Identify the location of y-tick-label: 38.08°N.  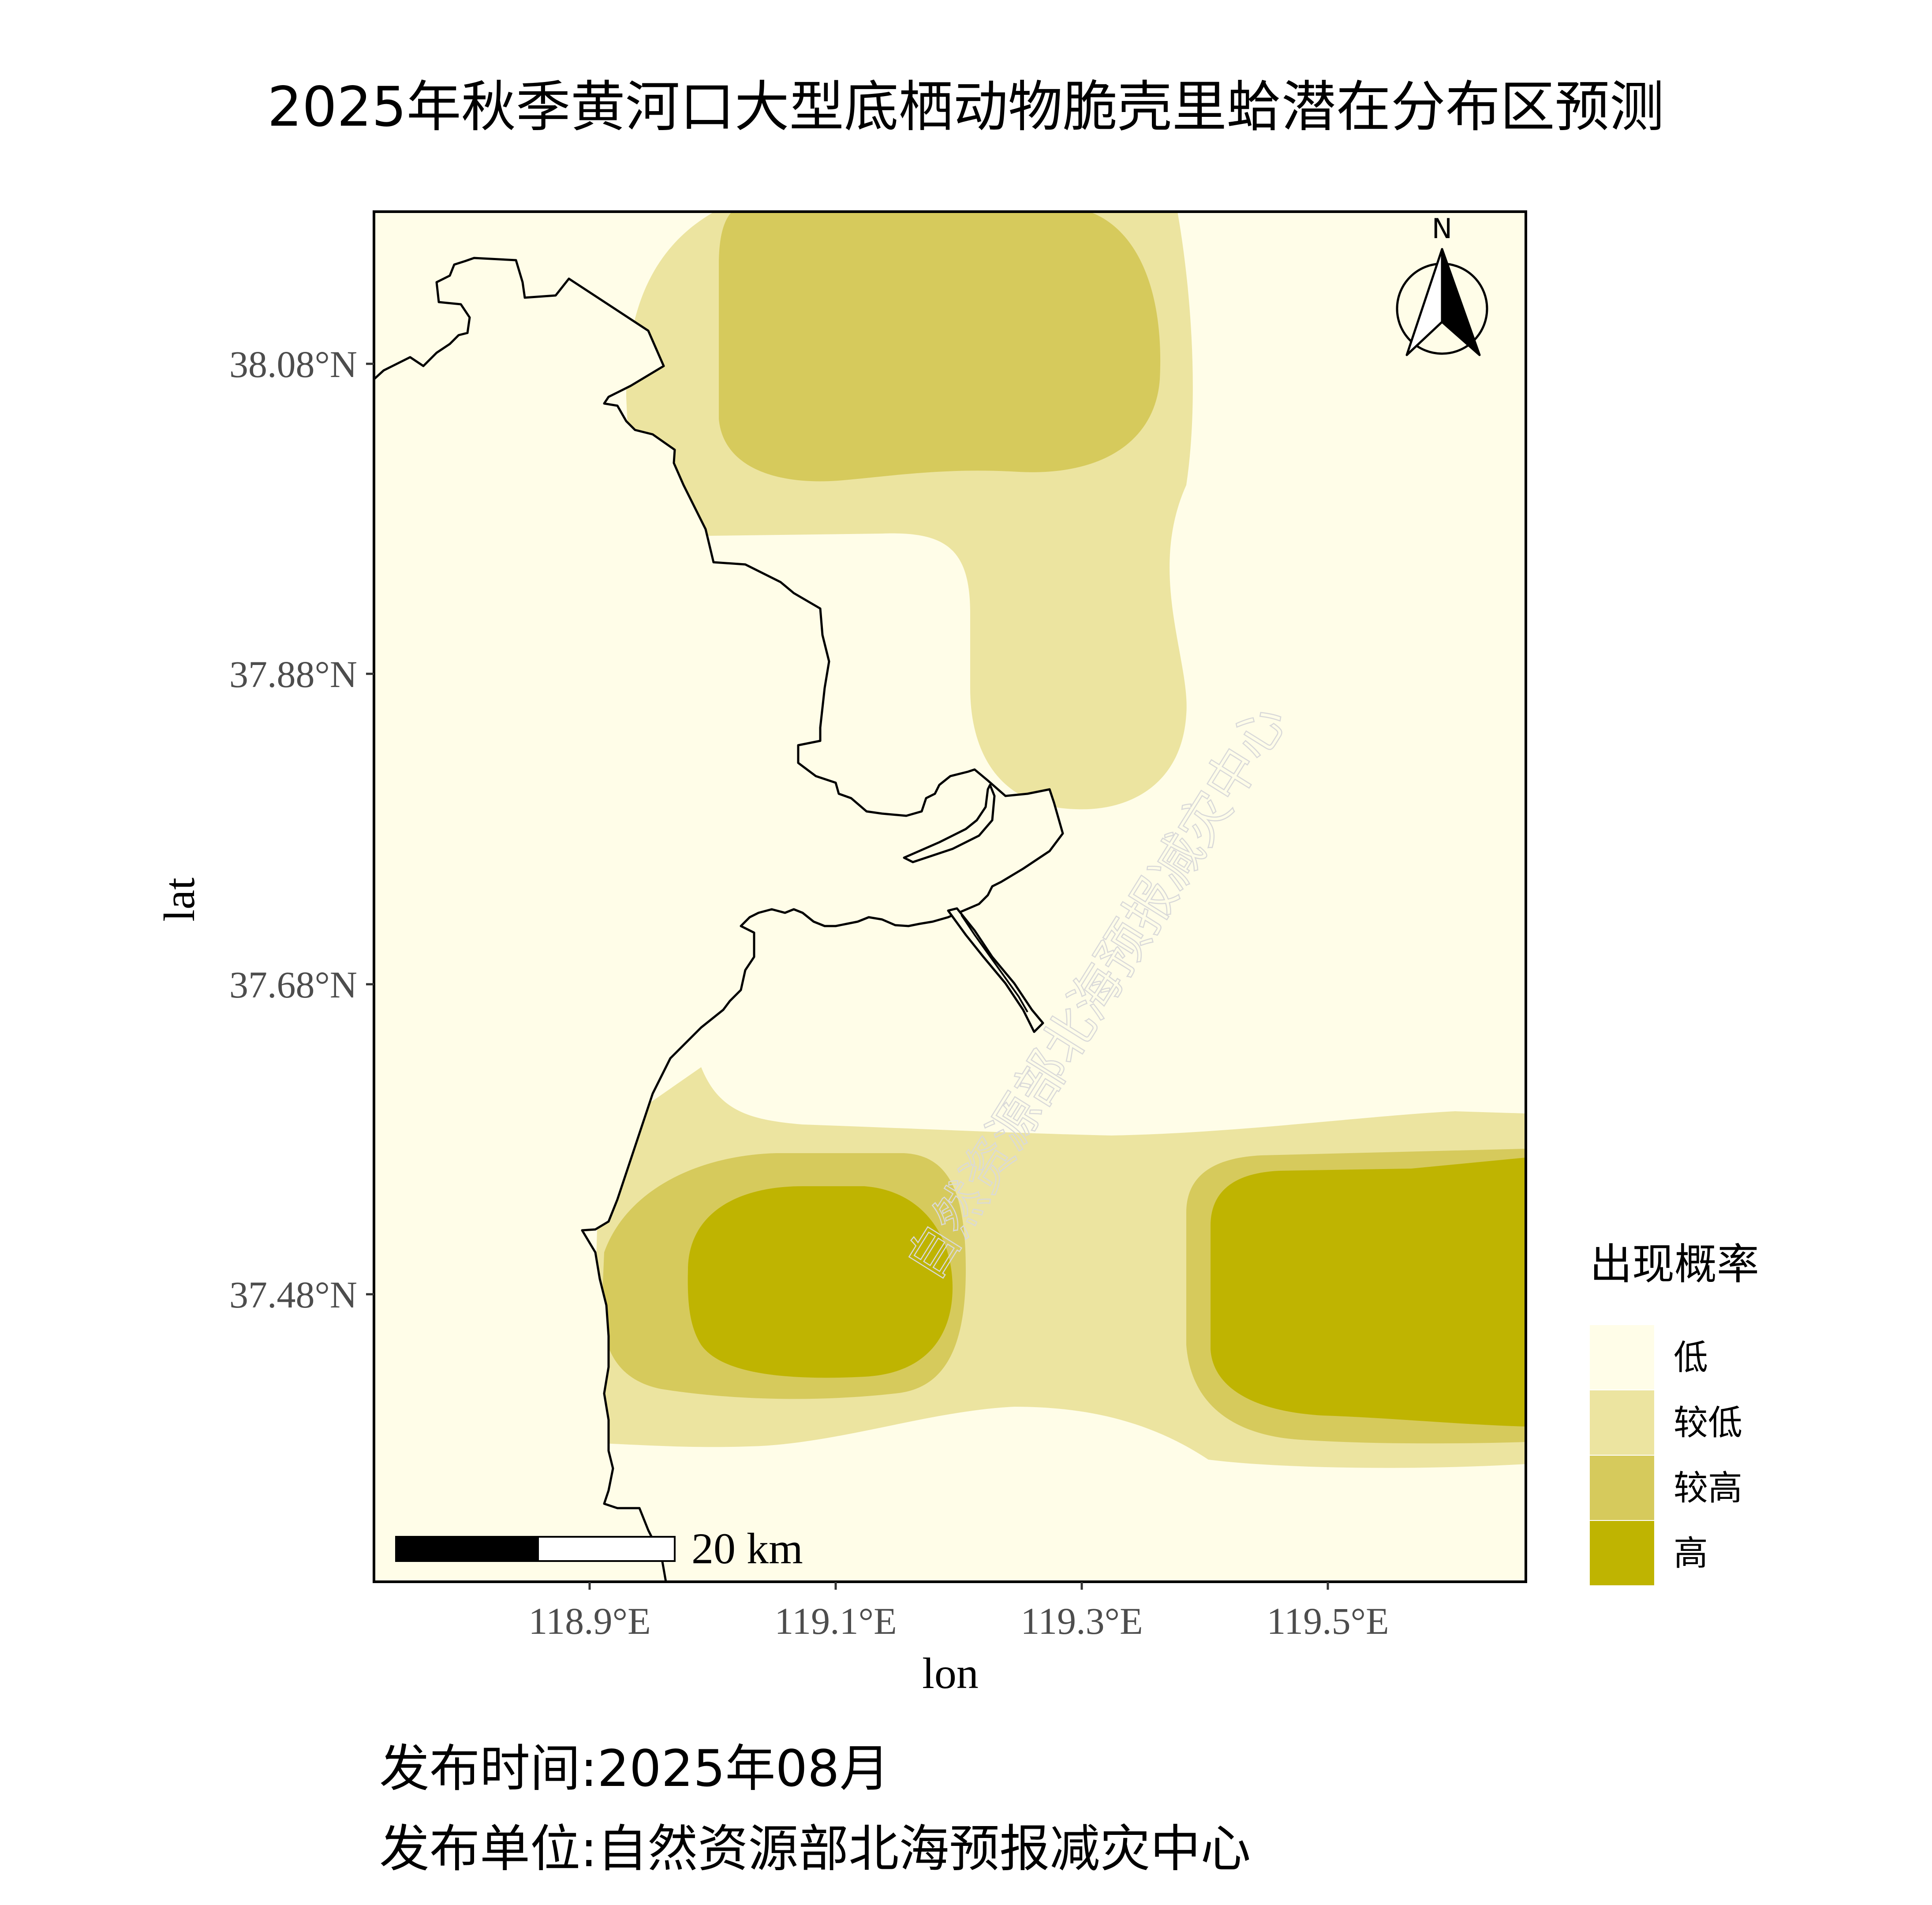
(293, 364).